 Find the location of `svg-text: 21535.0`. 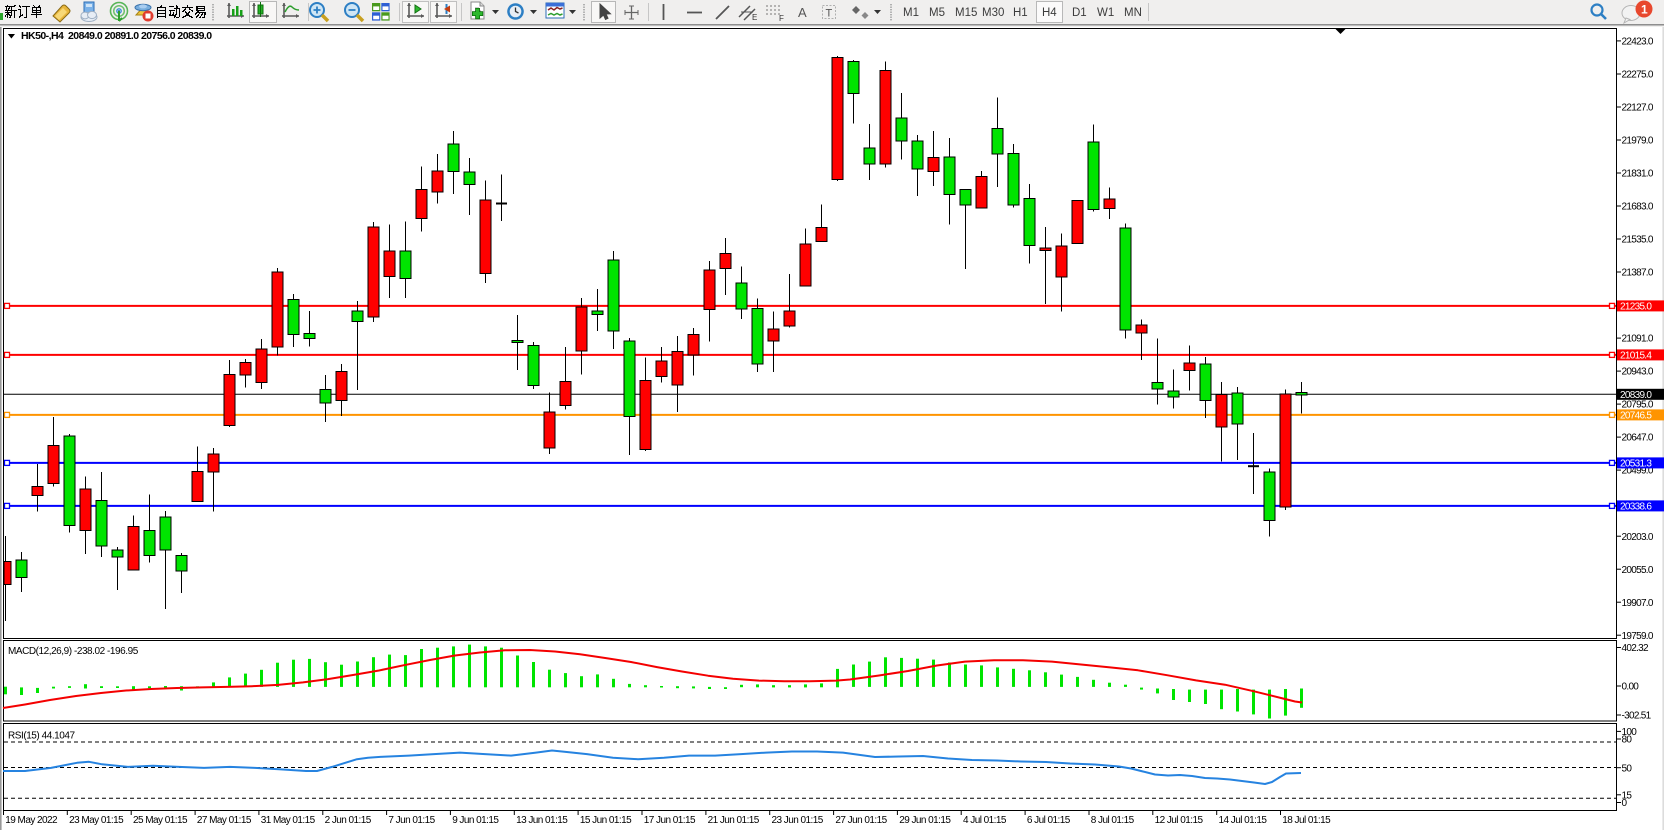

svg-text: 21535.0 is located at coordinates (1638, 240).